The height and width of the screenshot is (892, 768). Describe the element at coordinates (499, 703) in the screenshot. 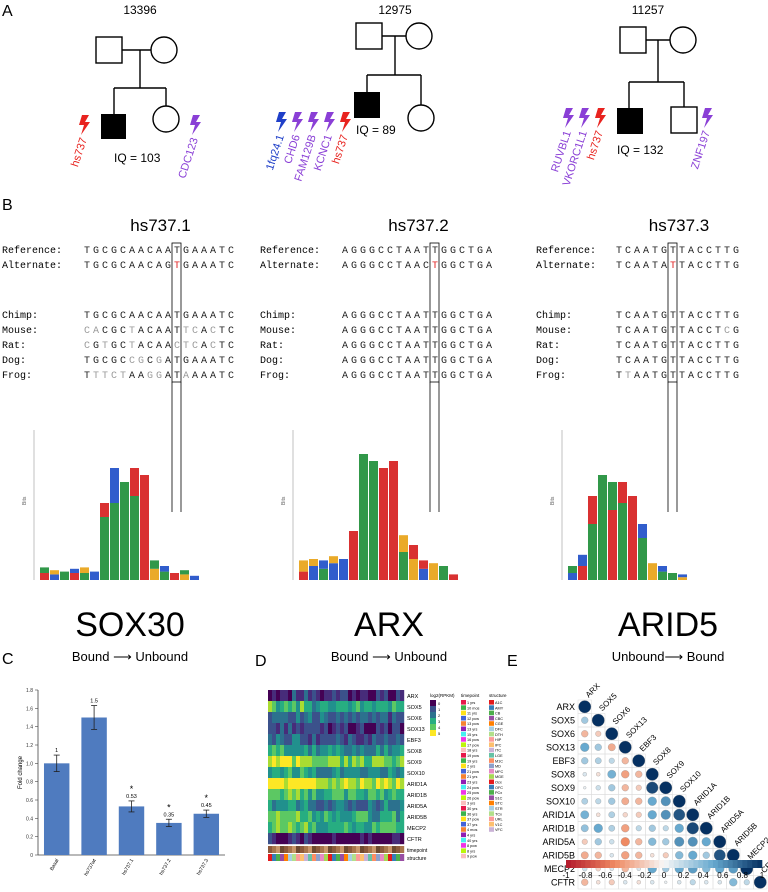

I see `structure-label: A1C` at that location.